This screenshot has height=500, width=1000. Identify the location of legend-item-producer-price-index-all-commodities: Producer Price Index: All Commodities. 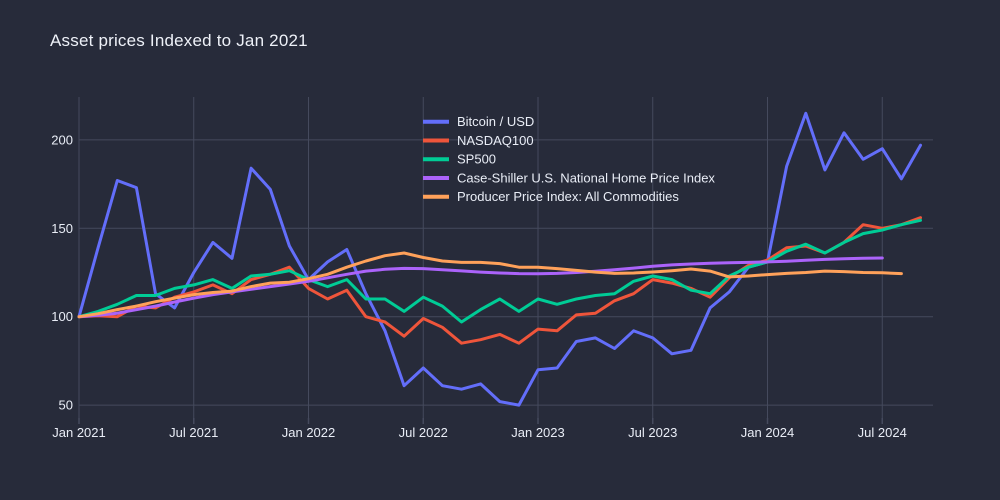
(551, 196).